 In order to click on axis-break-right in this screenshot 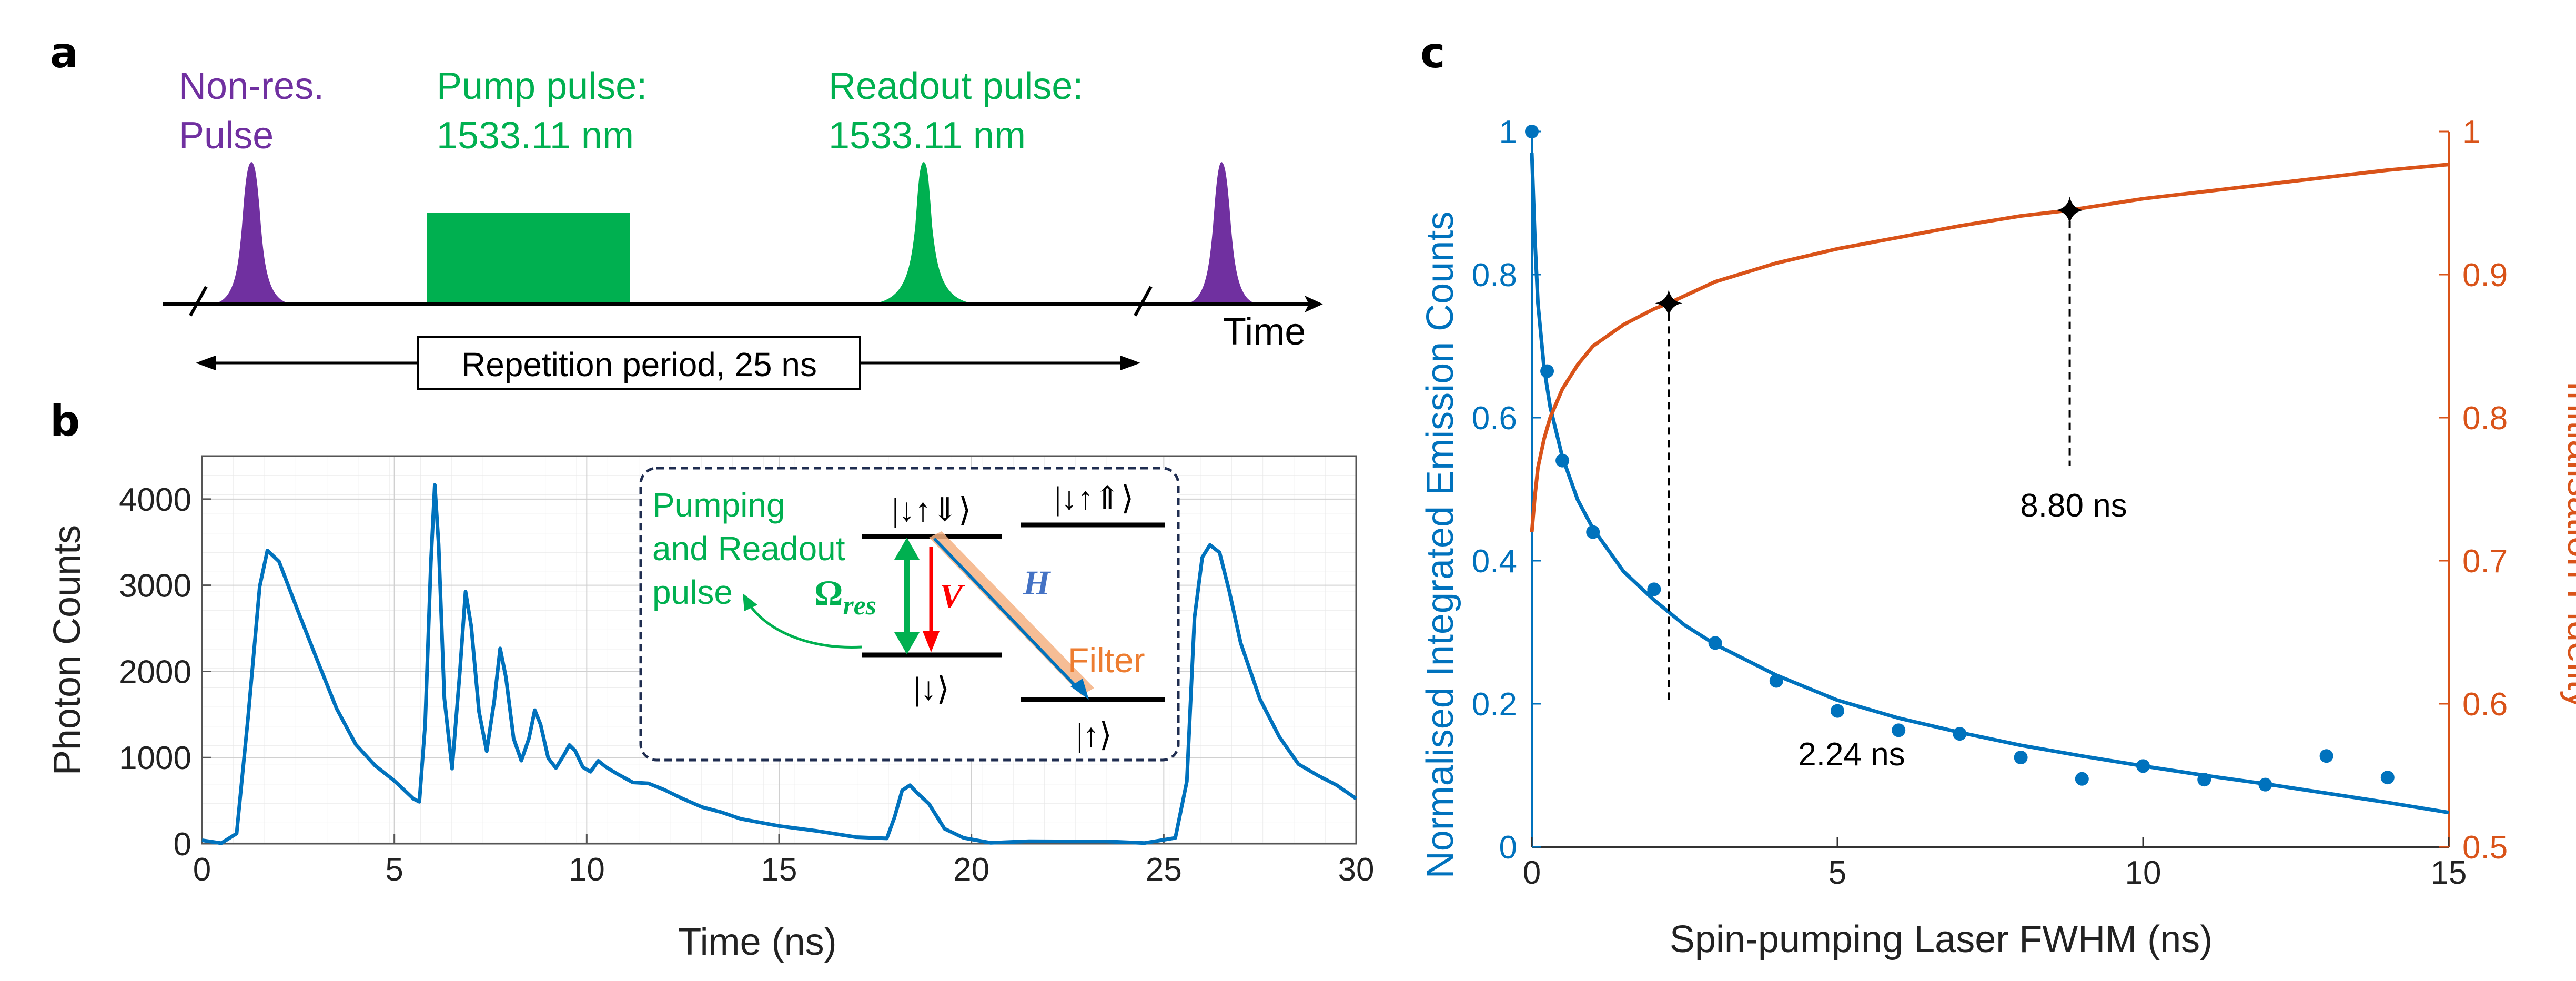, I will do `click(1143, 301)`.